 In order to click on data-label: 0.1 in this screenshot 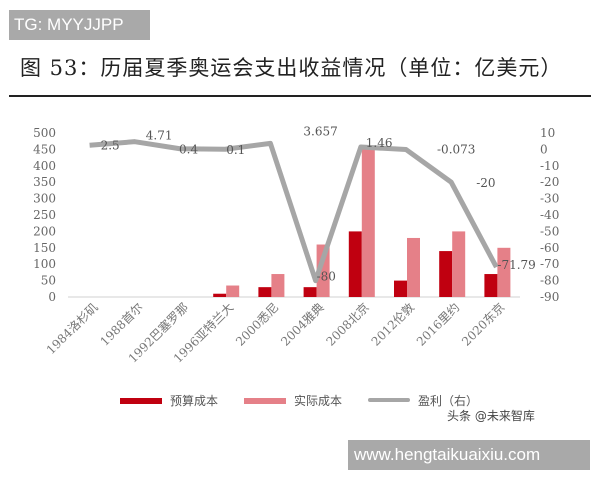, I will do `click(235, 150)`.